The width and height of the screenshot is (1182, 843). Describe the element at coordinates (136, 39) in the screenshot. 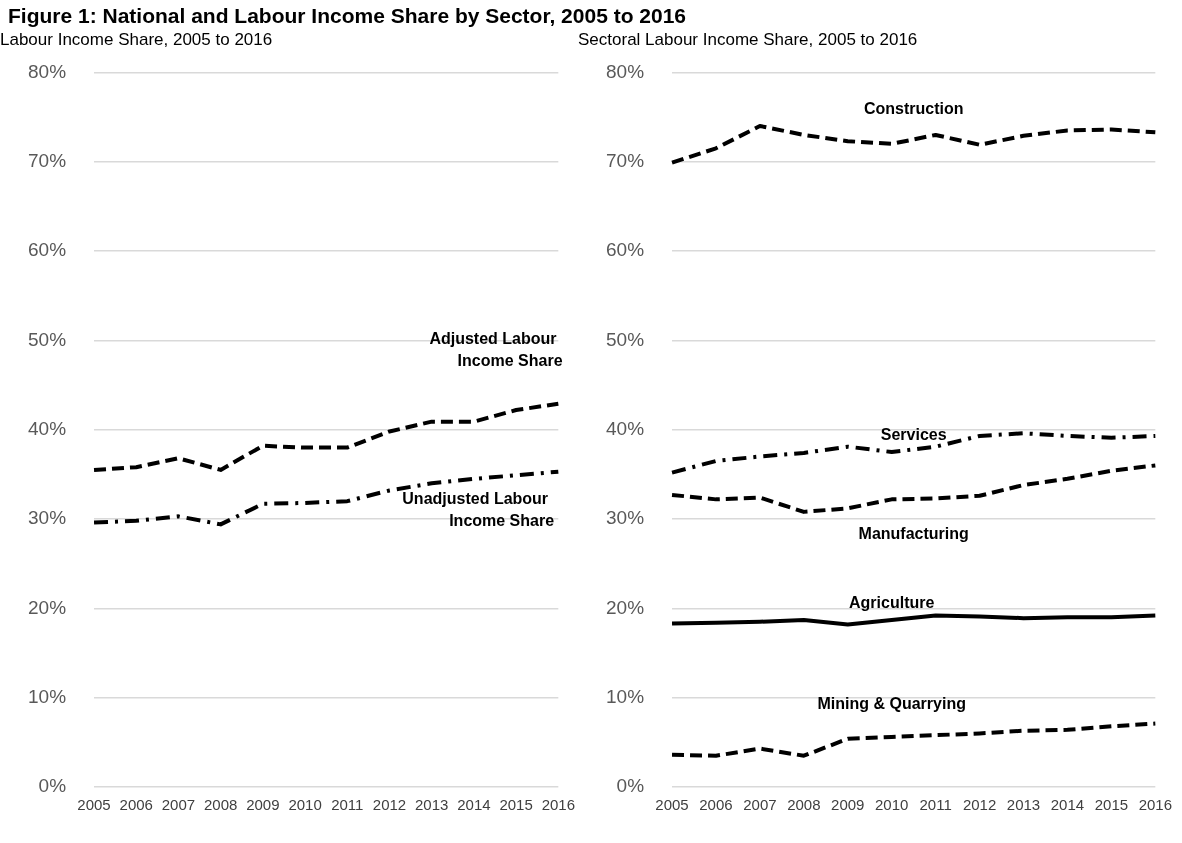

I see `chart-subtitle: Labour Income Share, 2005 to 2016` at that location.